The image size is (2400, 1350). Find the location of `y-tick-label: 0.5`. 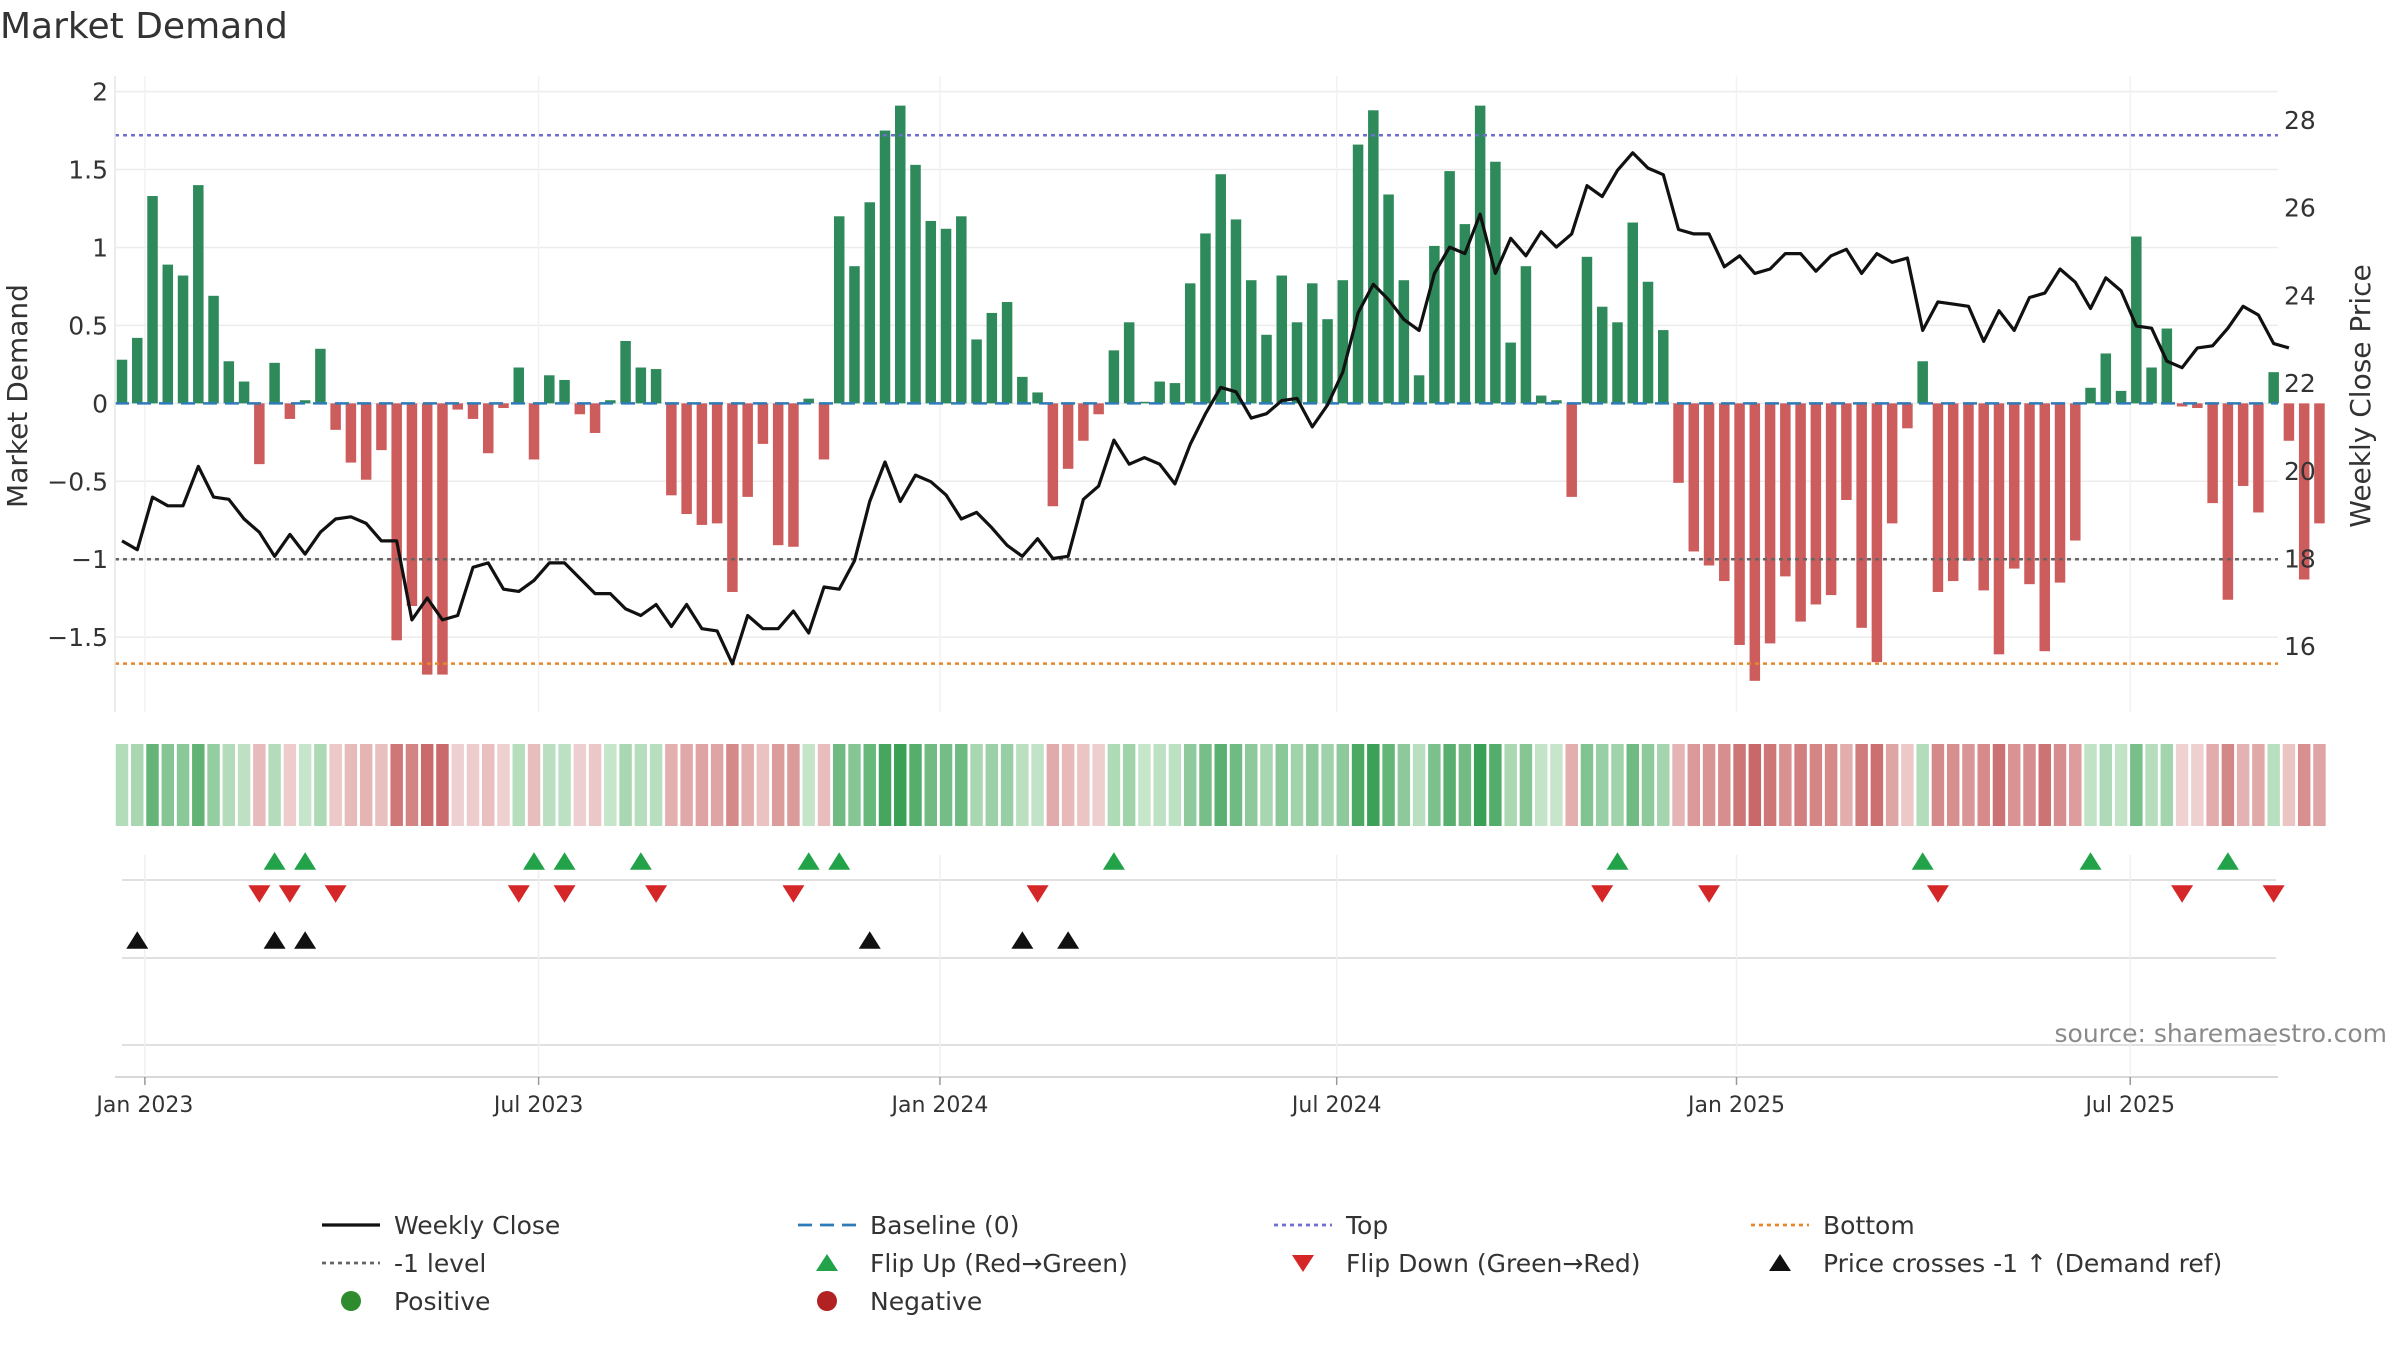

y-tick-label: 0.5 is located at coordinates (88, 325).